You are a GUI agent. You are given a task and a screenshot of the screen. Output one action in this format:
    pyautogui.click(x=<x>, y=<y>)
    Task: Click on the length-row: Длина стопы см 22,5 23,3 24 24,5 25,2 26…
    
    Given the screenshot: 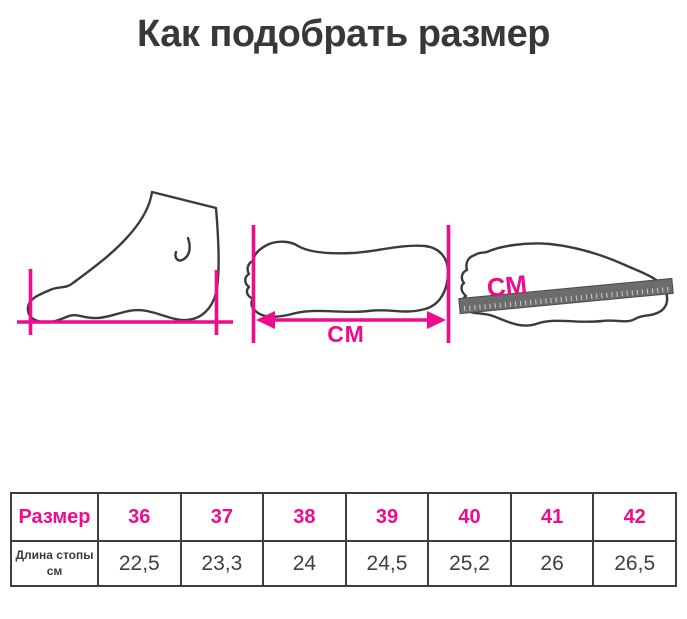 What is the action you would take?
    pyautogui.click(x=343, y=563)
    